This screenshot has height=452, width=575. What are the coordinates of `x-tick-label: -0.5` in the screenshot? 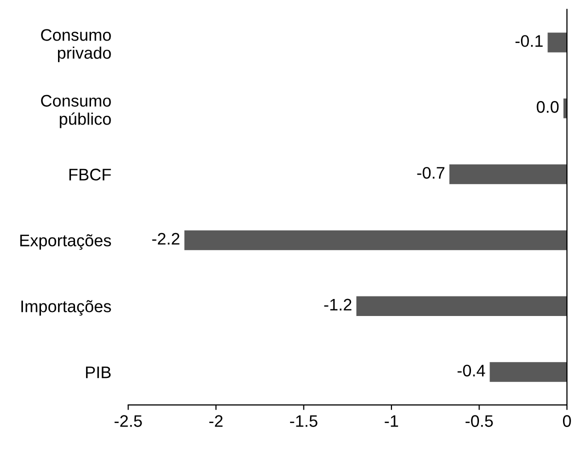 It's located at (479, 421).